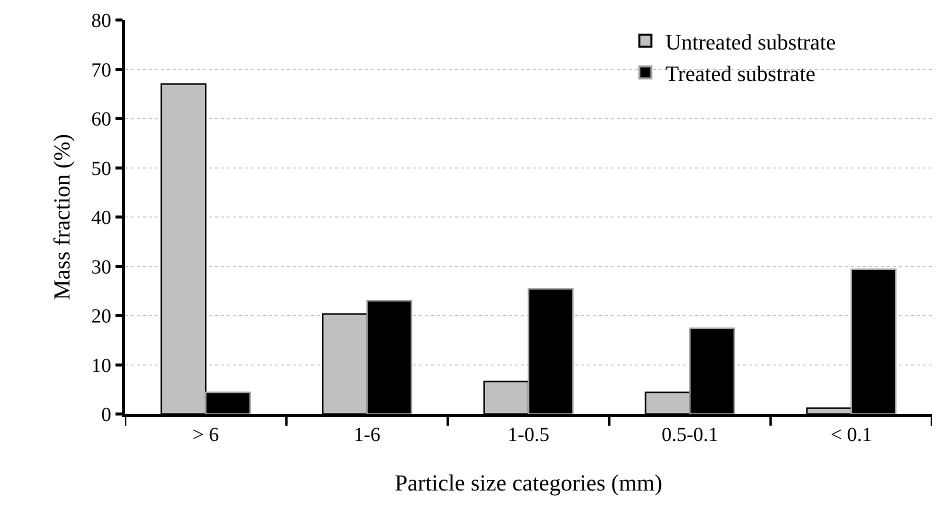  What do you see at coordinates (106, 415) in the screenshot?
I see `y-tick-label: 0` at bounding box center [106, 415].